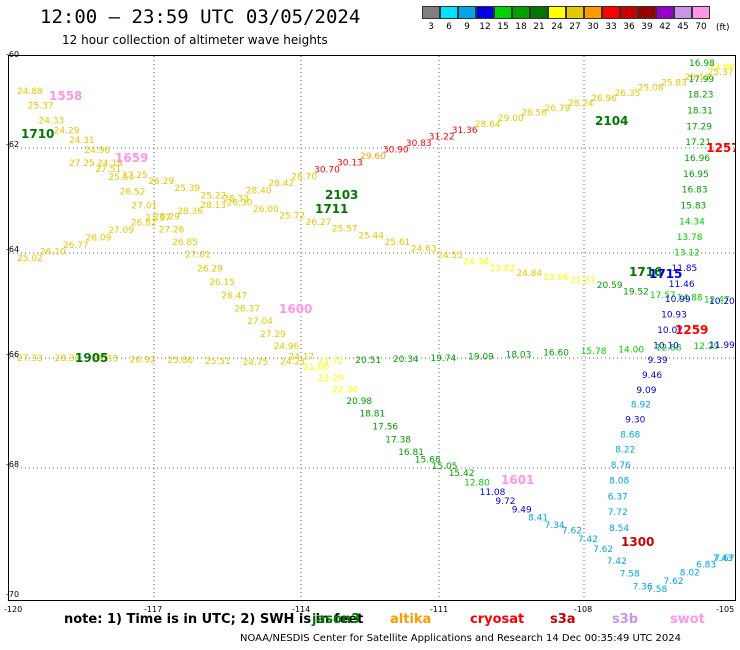  I want to click on wave-height-value: 9.09, so click(646, 391).